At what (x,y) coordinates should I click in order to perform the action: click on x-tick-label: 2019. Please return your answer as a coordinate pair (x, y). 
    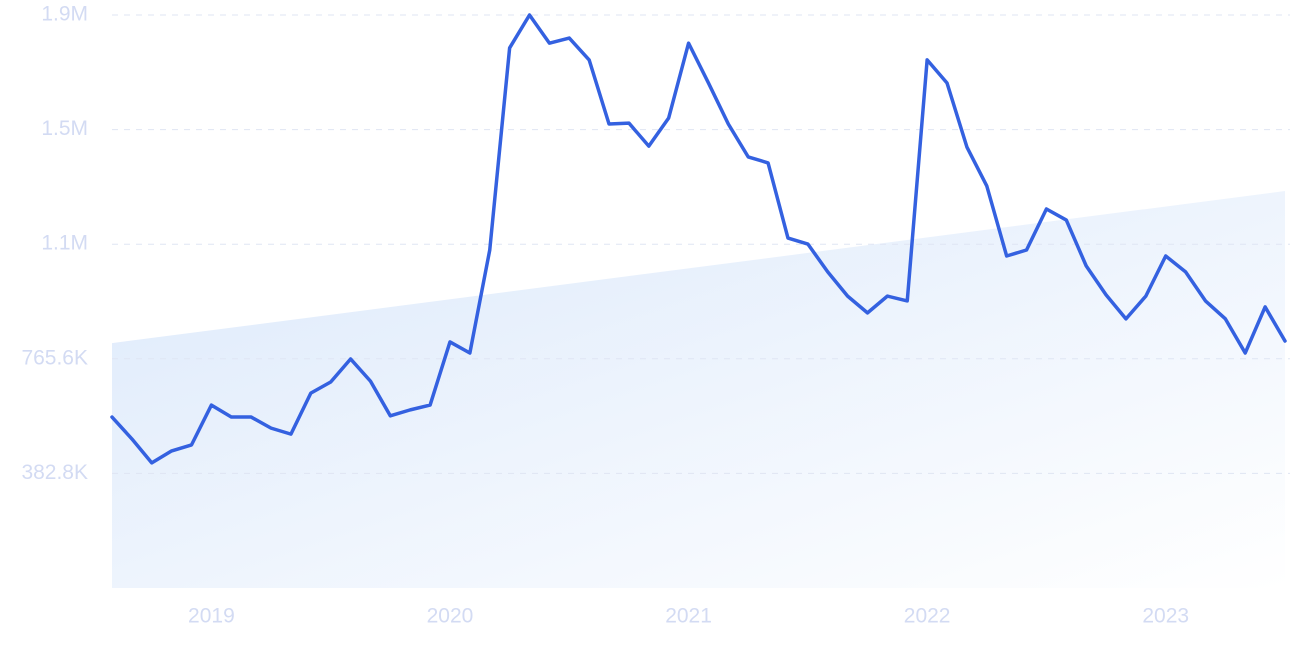
    Looking at the image, I should click on (211, 616).